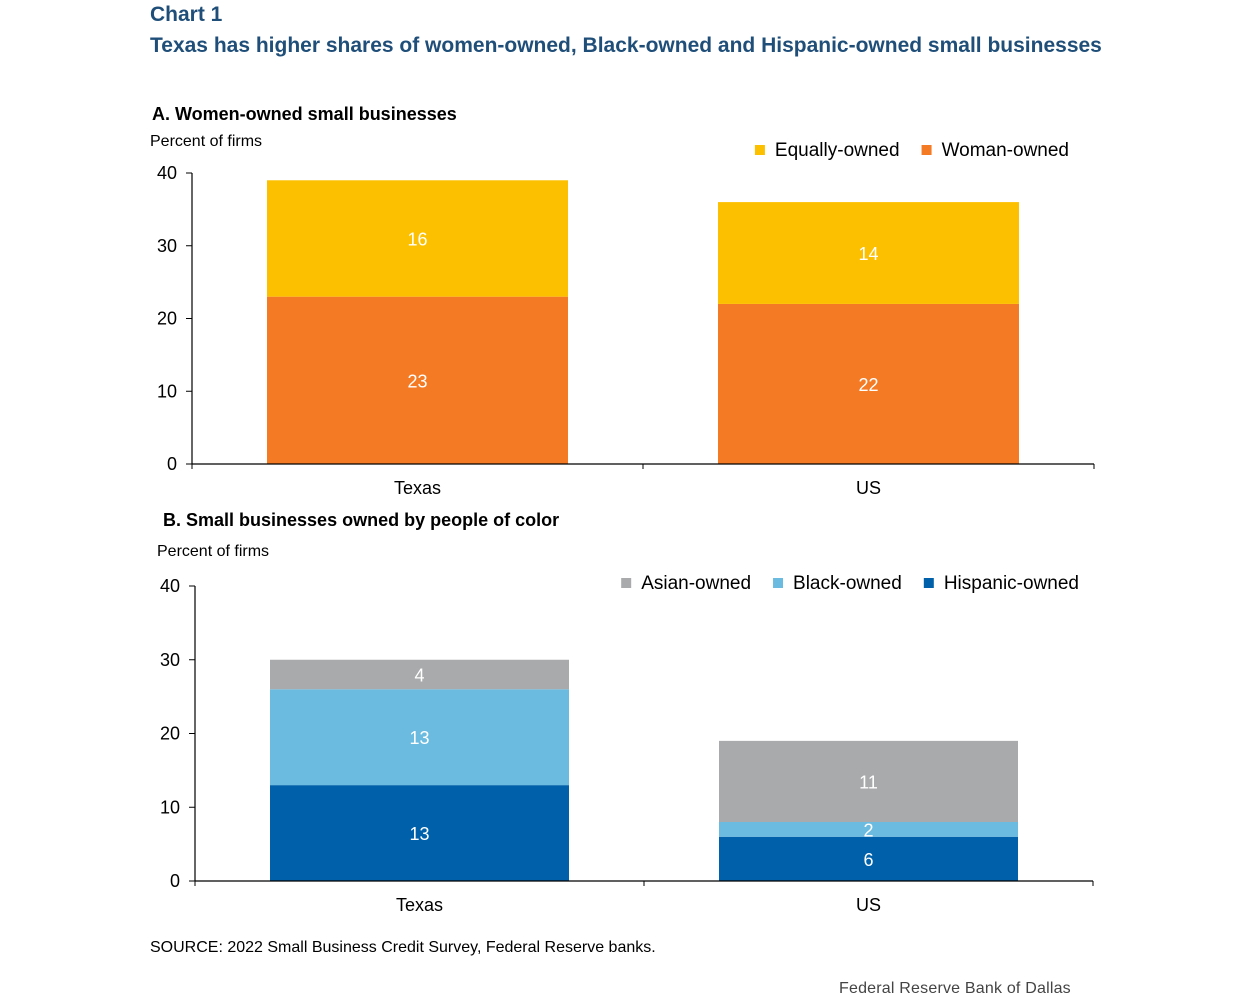  I want to click on bar-us-asian-owned, so click(868, 781).